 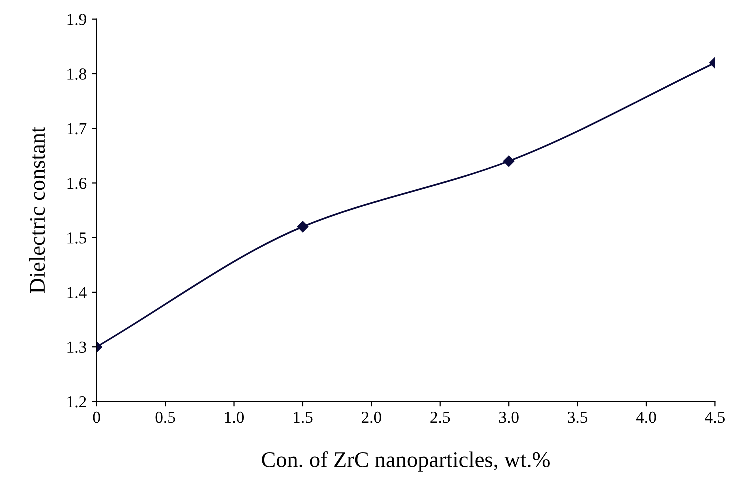 I want to click on x-tick-label: 1.0, so click(x=234, y=418).